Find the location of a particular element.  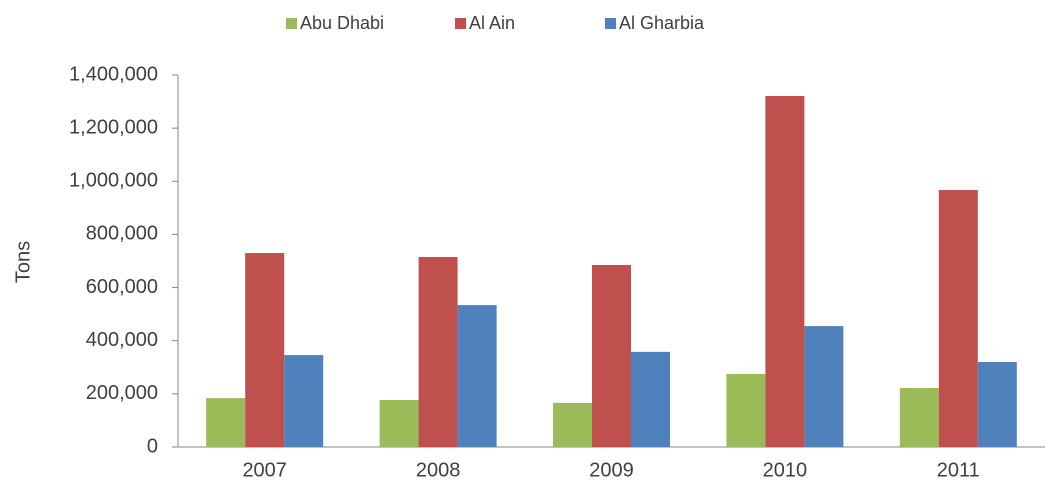

x-tick-label: 2009 is located at coordinates (611, 470).